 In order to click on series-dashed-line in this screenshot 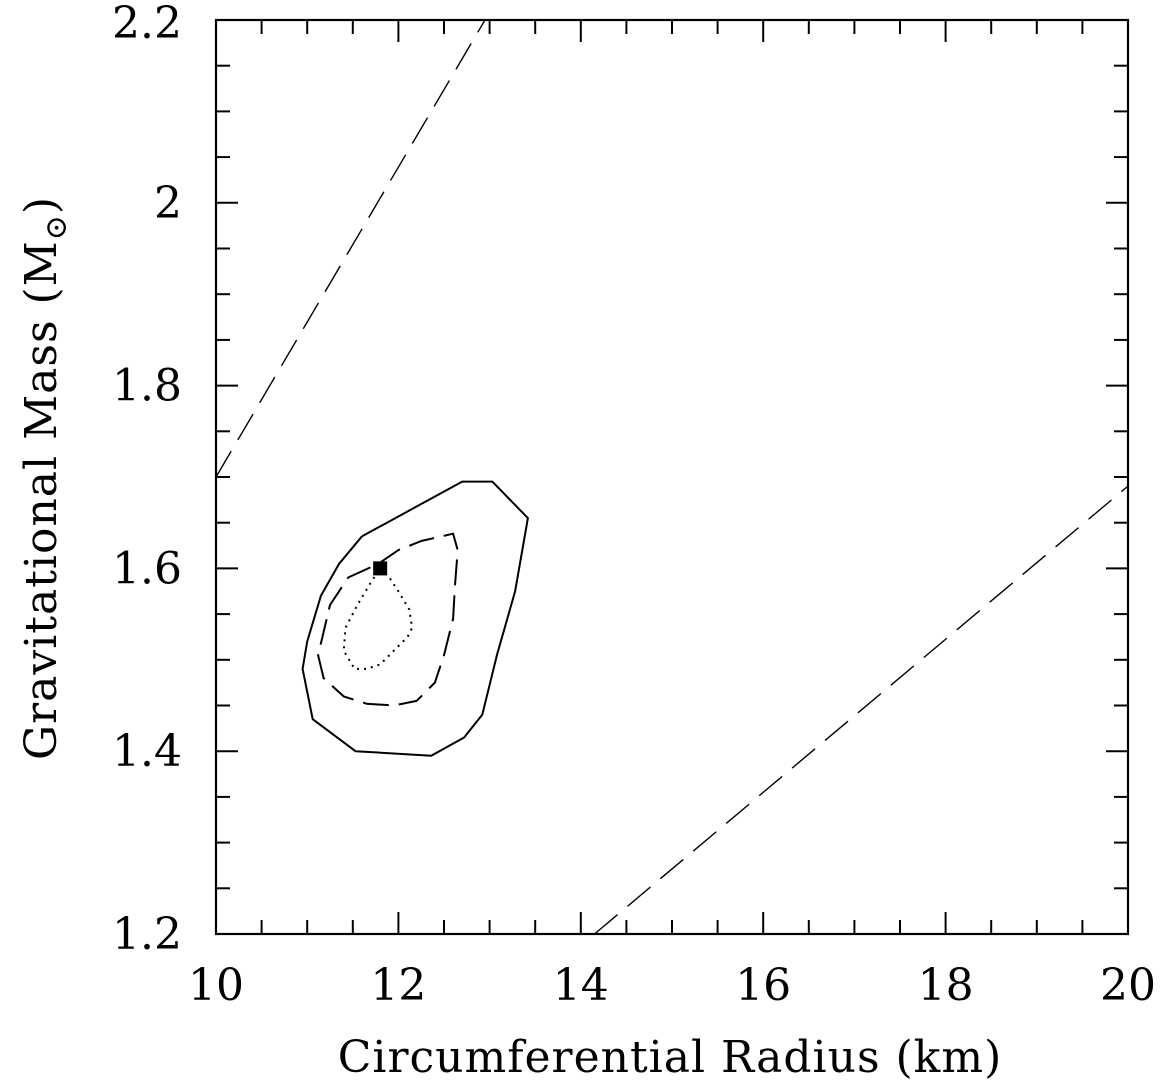, I will do `click(388, 619)`.